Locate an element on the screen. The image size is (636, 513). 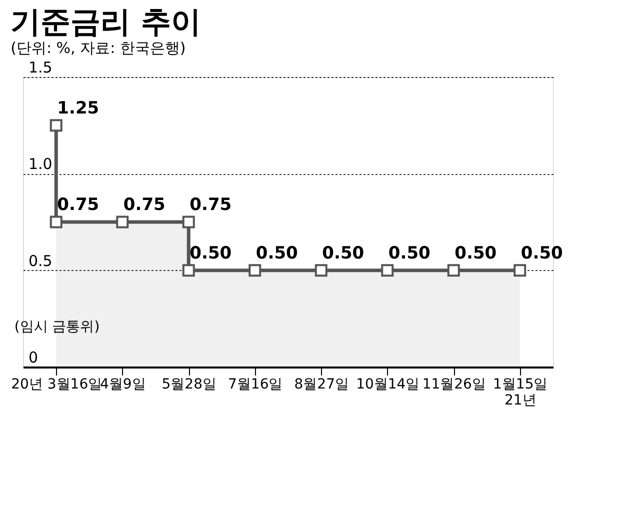
x-tick-label: 1월15일 21년 is located at coordinates (520, 392).